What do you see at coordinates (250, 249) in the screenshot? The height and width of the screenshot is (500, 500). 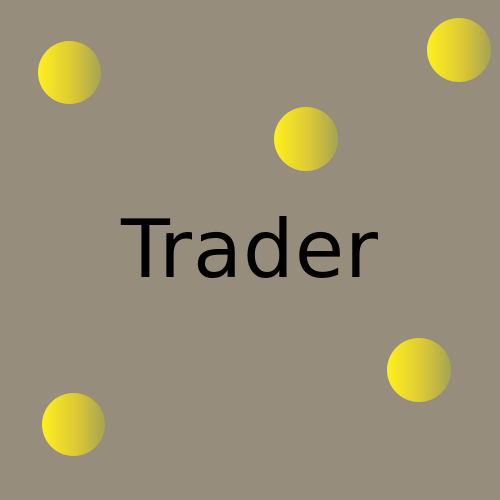 I see `app-title: Trader` at bounding box center [250, 249].